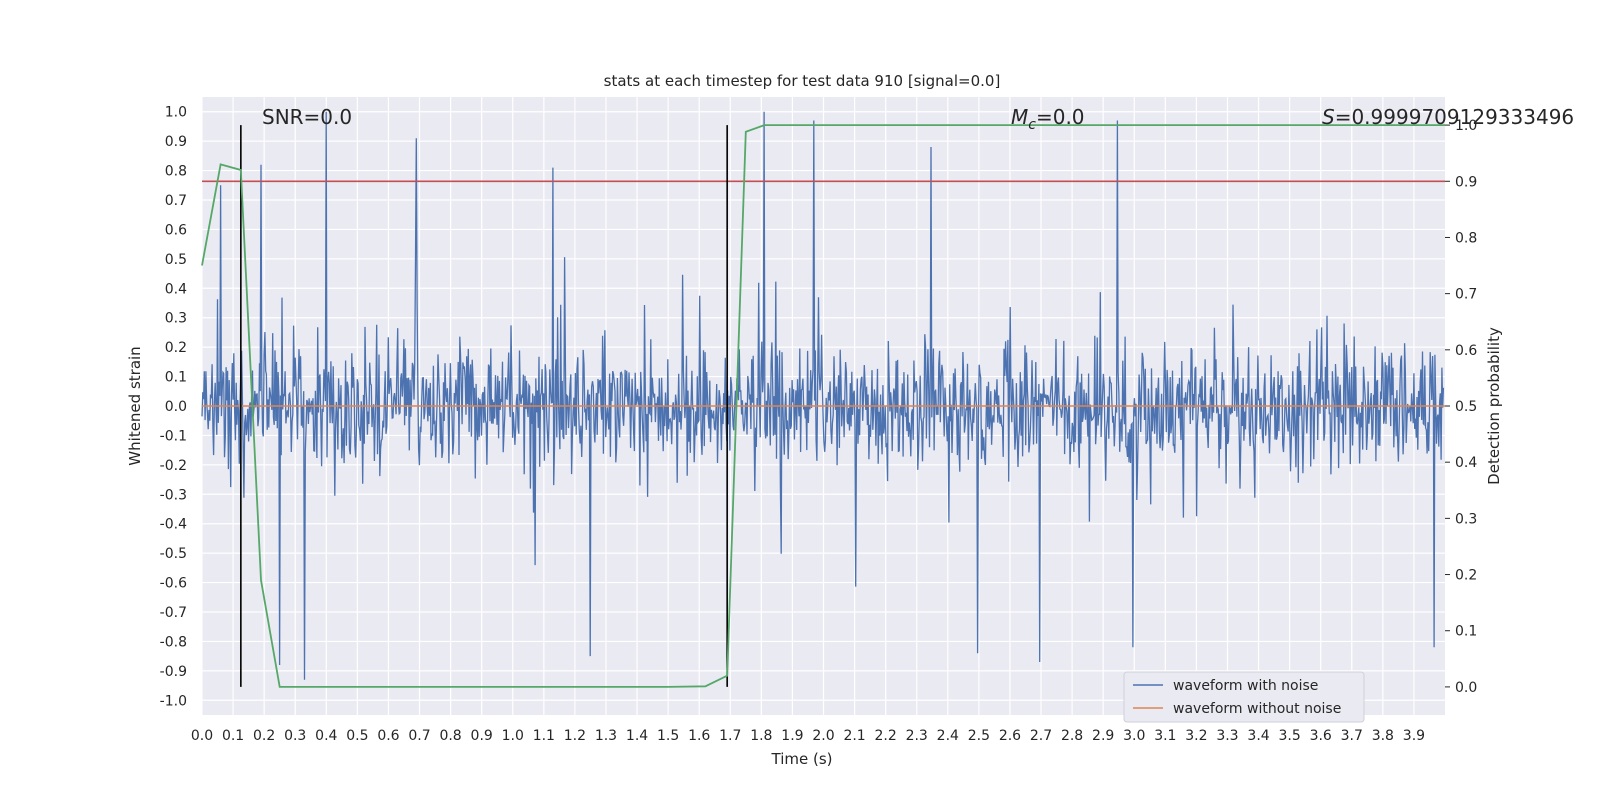 The image size is (1600, 800). Describe the element at coordinates (450, 736) in the screenshot. I see `x-tick-label: 0.8` at that location.